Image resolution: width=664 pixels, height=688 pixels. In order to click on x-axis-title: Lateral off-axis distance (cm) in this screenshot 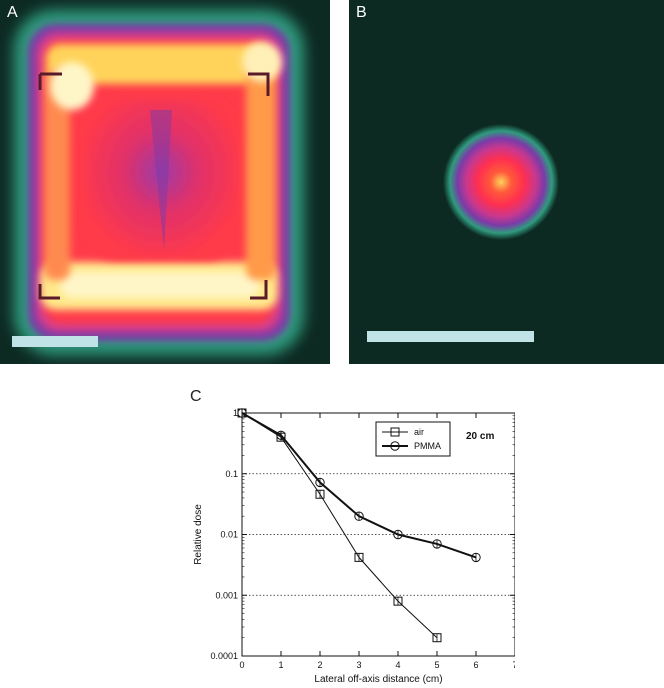, I will do `click(378, 679)`.